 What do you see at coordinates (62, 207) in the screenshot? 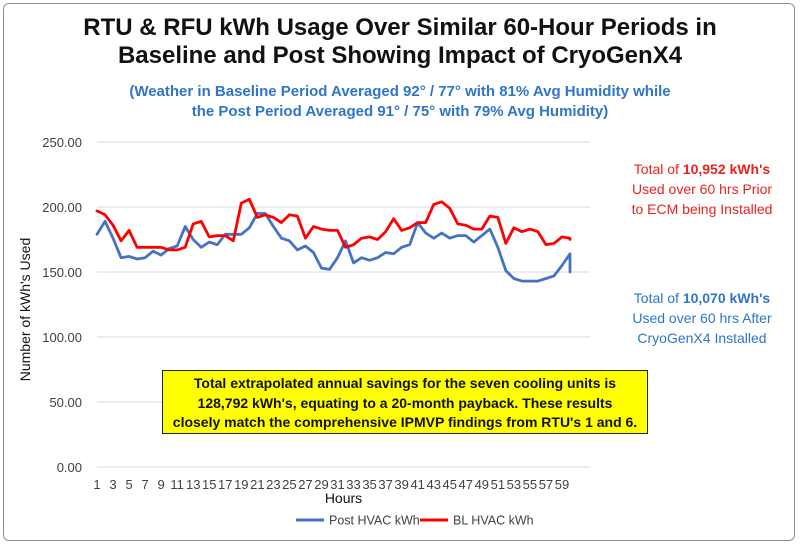
I see `y-tick-label-4: 200.00` at bounding box center [62, 207].